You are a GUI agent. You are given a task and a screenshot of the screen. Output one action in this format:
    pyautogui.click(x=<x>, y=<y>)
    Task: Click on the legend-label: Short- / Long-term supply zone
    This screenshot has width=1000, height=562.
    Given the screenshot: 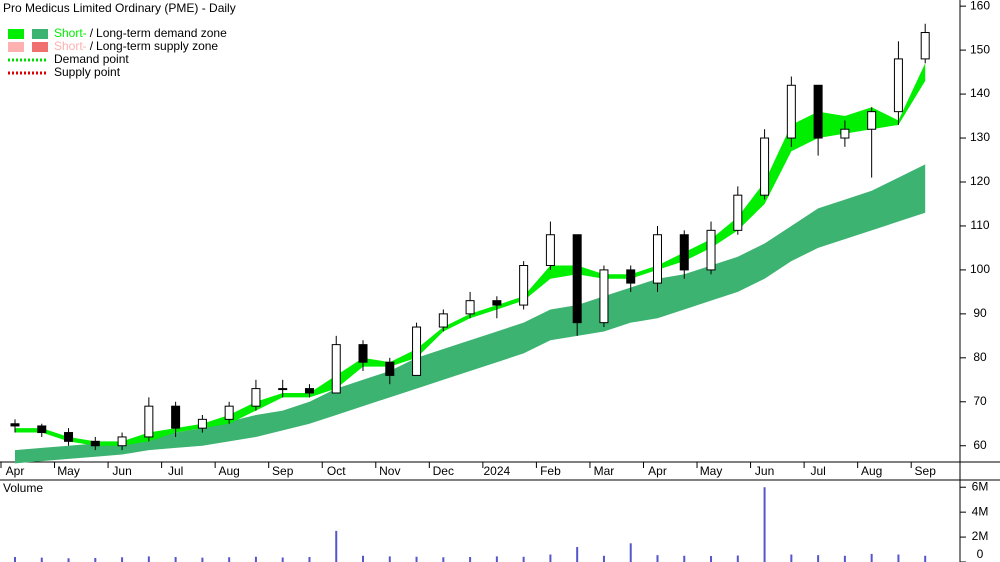 What is the action you would take?
    pyautogui.click(x=136, y=46)
    